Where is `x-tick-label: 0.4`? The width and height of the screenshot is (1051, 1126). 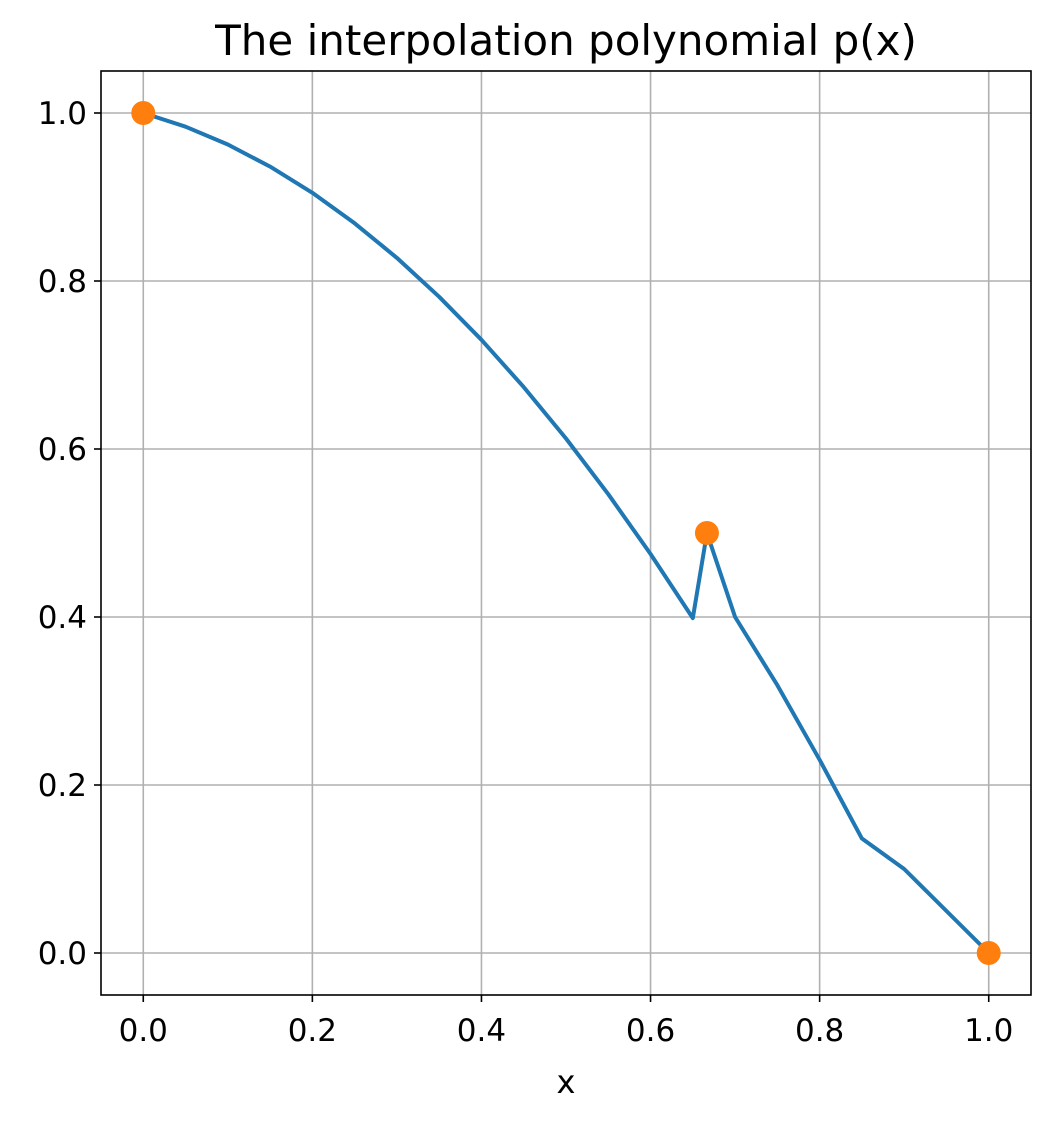
x-tick-label: 0.4 is located at coordinates (481, 1031).